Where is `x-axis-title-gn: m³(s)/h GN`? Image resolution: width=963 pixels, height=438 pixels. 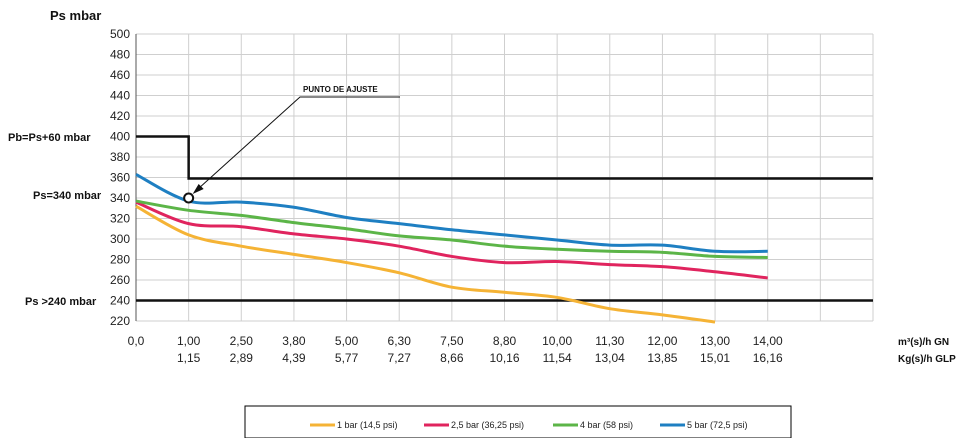 x-axis-title-gn: m³(s)/h GN is located at coordinates (923, 342).